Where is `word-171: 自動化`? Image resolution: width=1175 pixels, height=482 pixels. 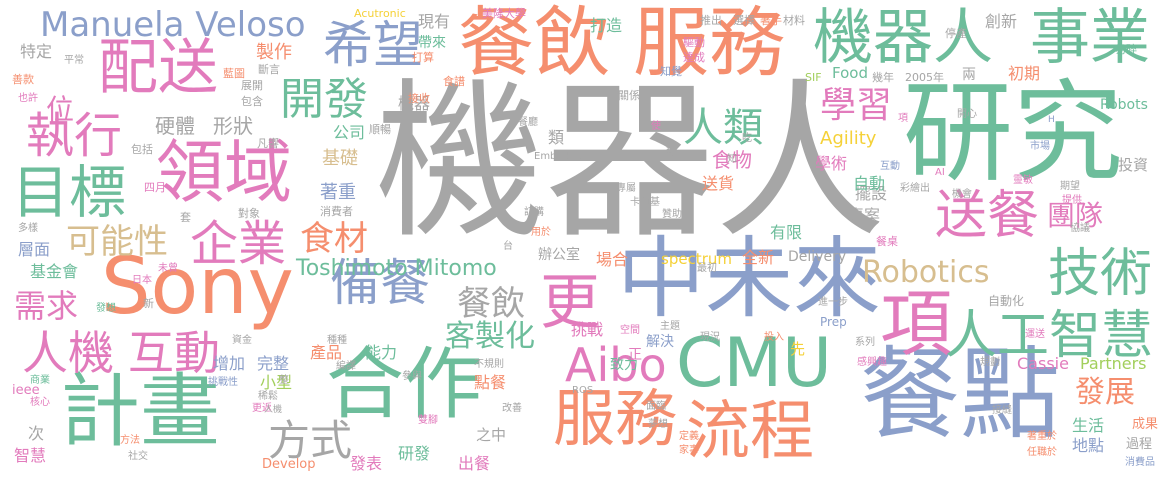
word-171: 自動化 is located at coordinates (1006, 301).